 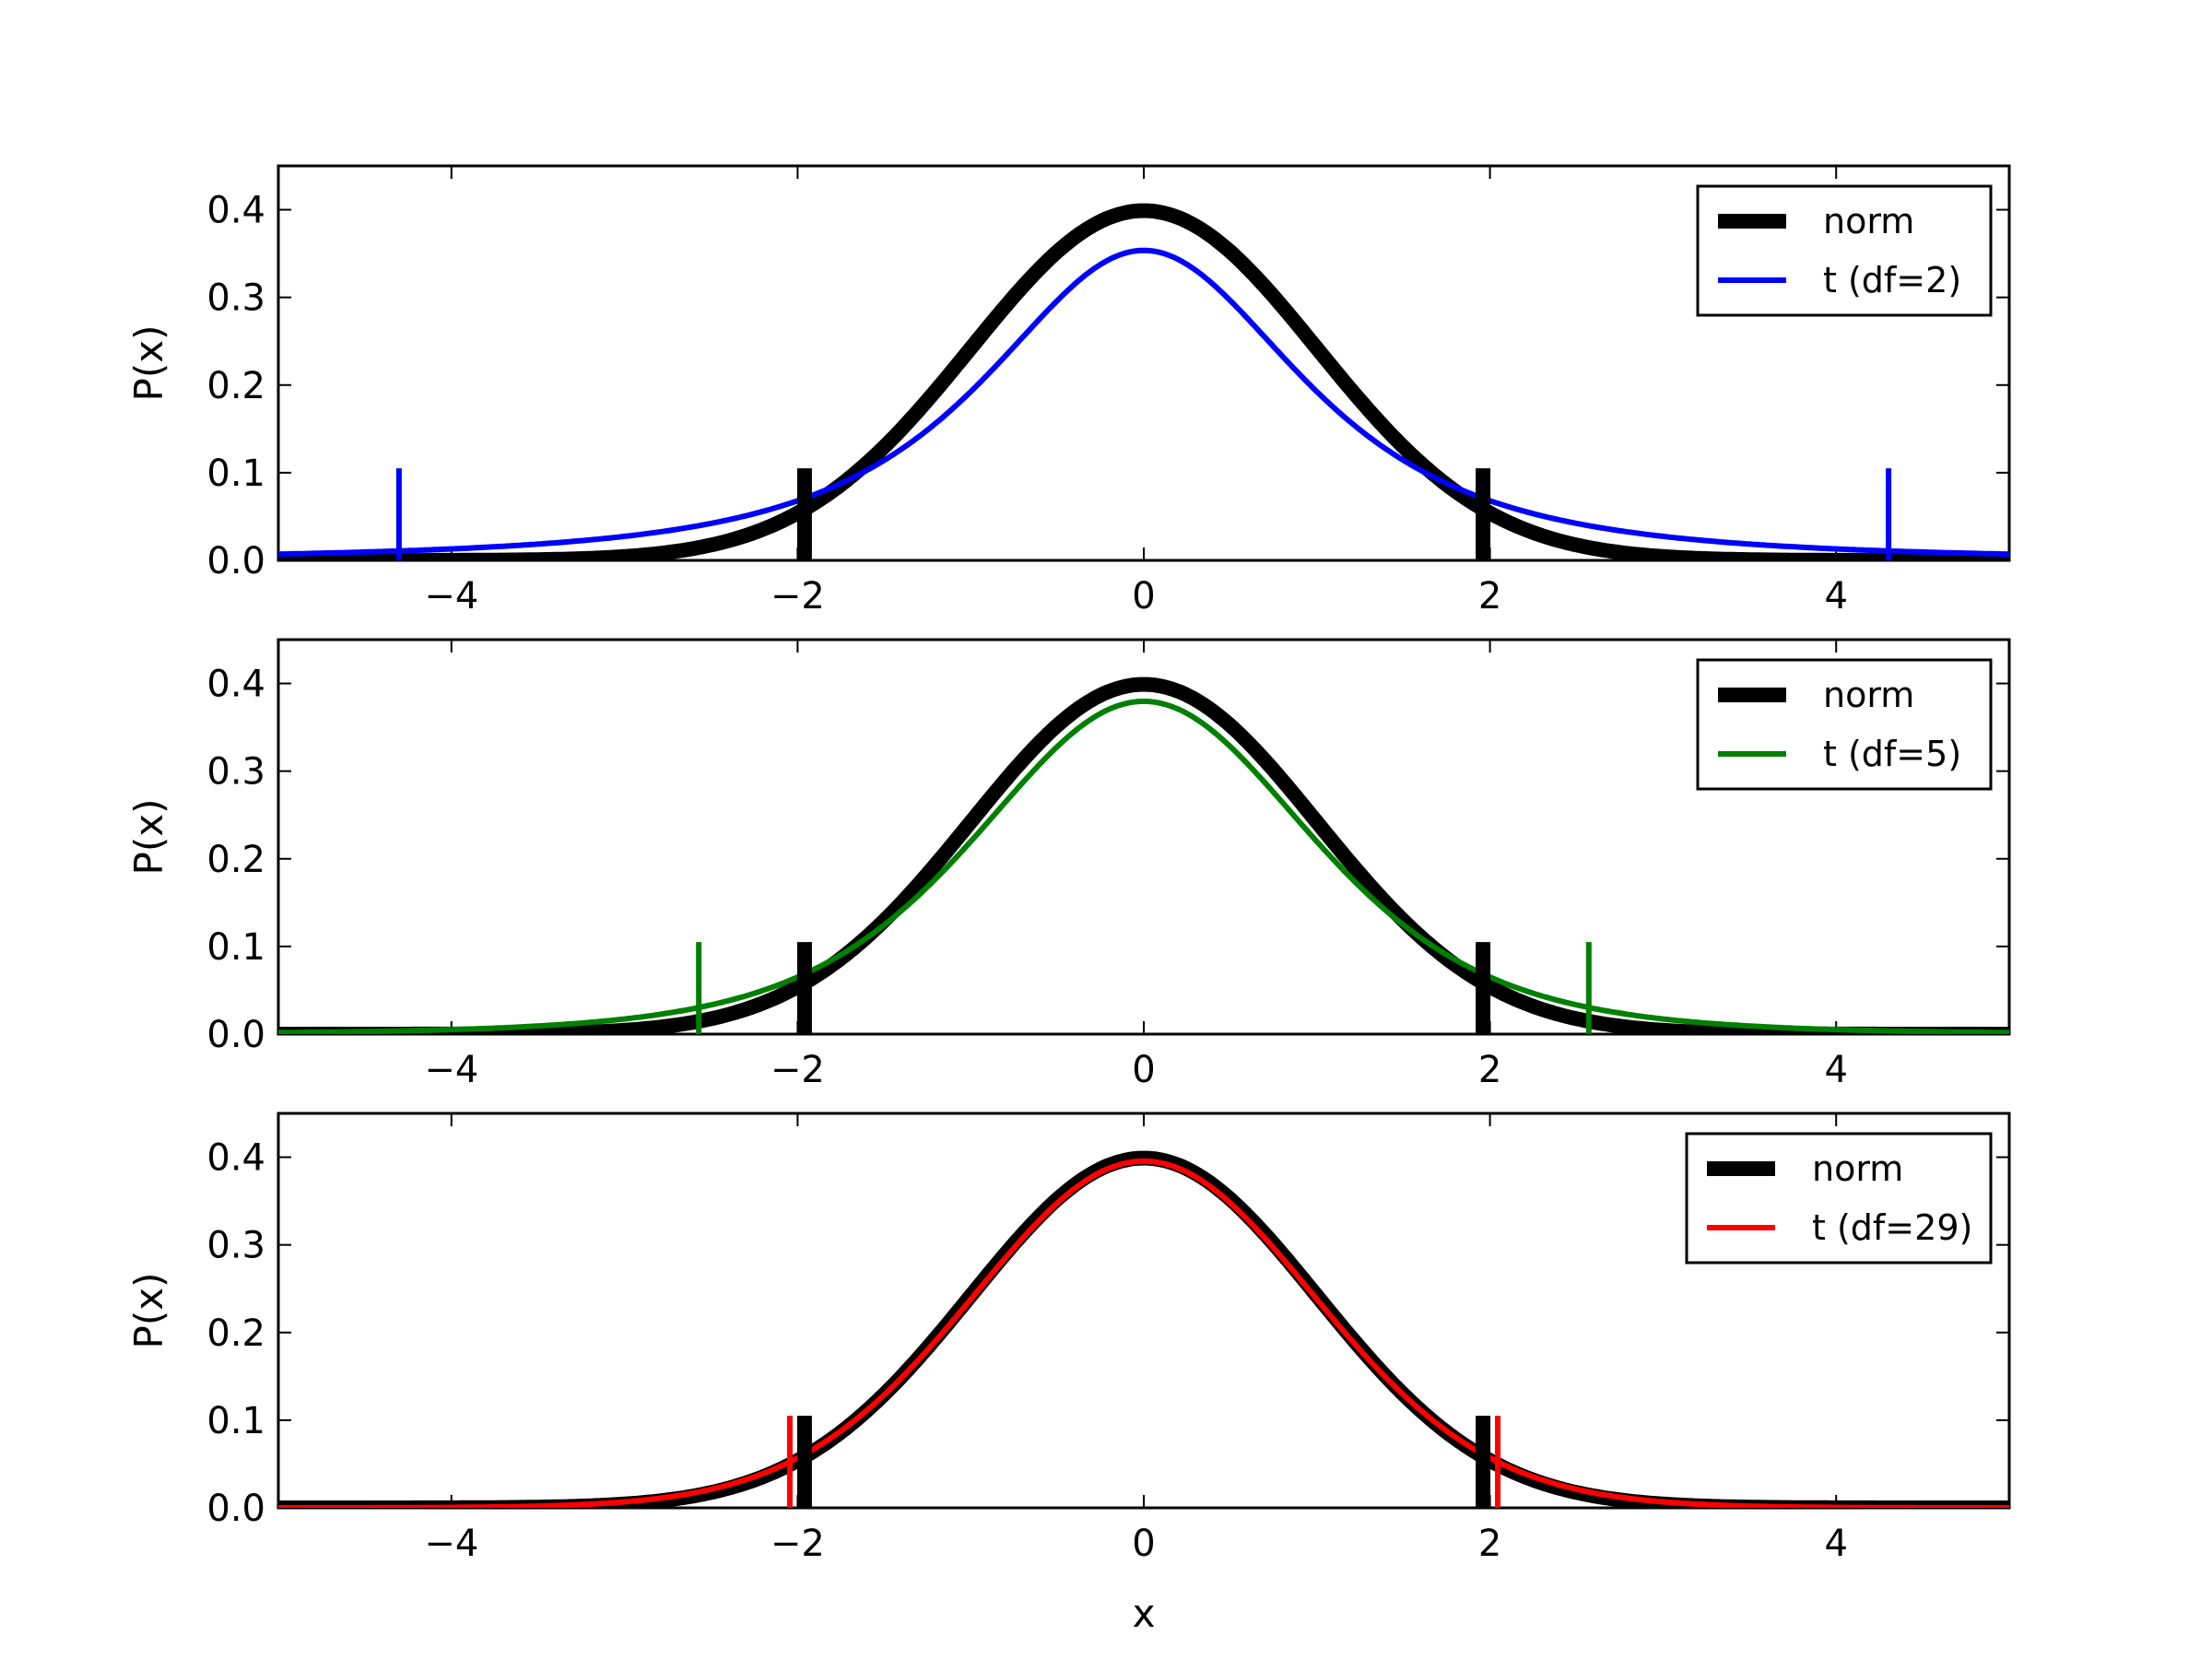 I want to click on legend: norm t (df=5), so click(x=1844, y=724).